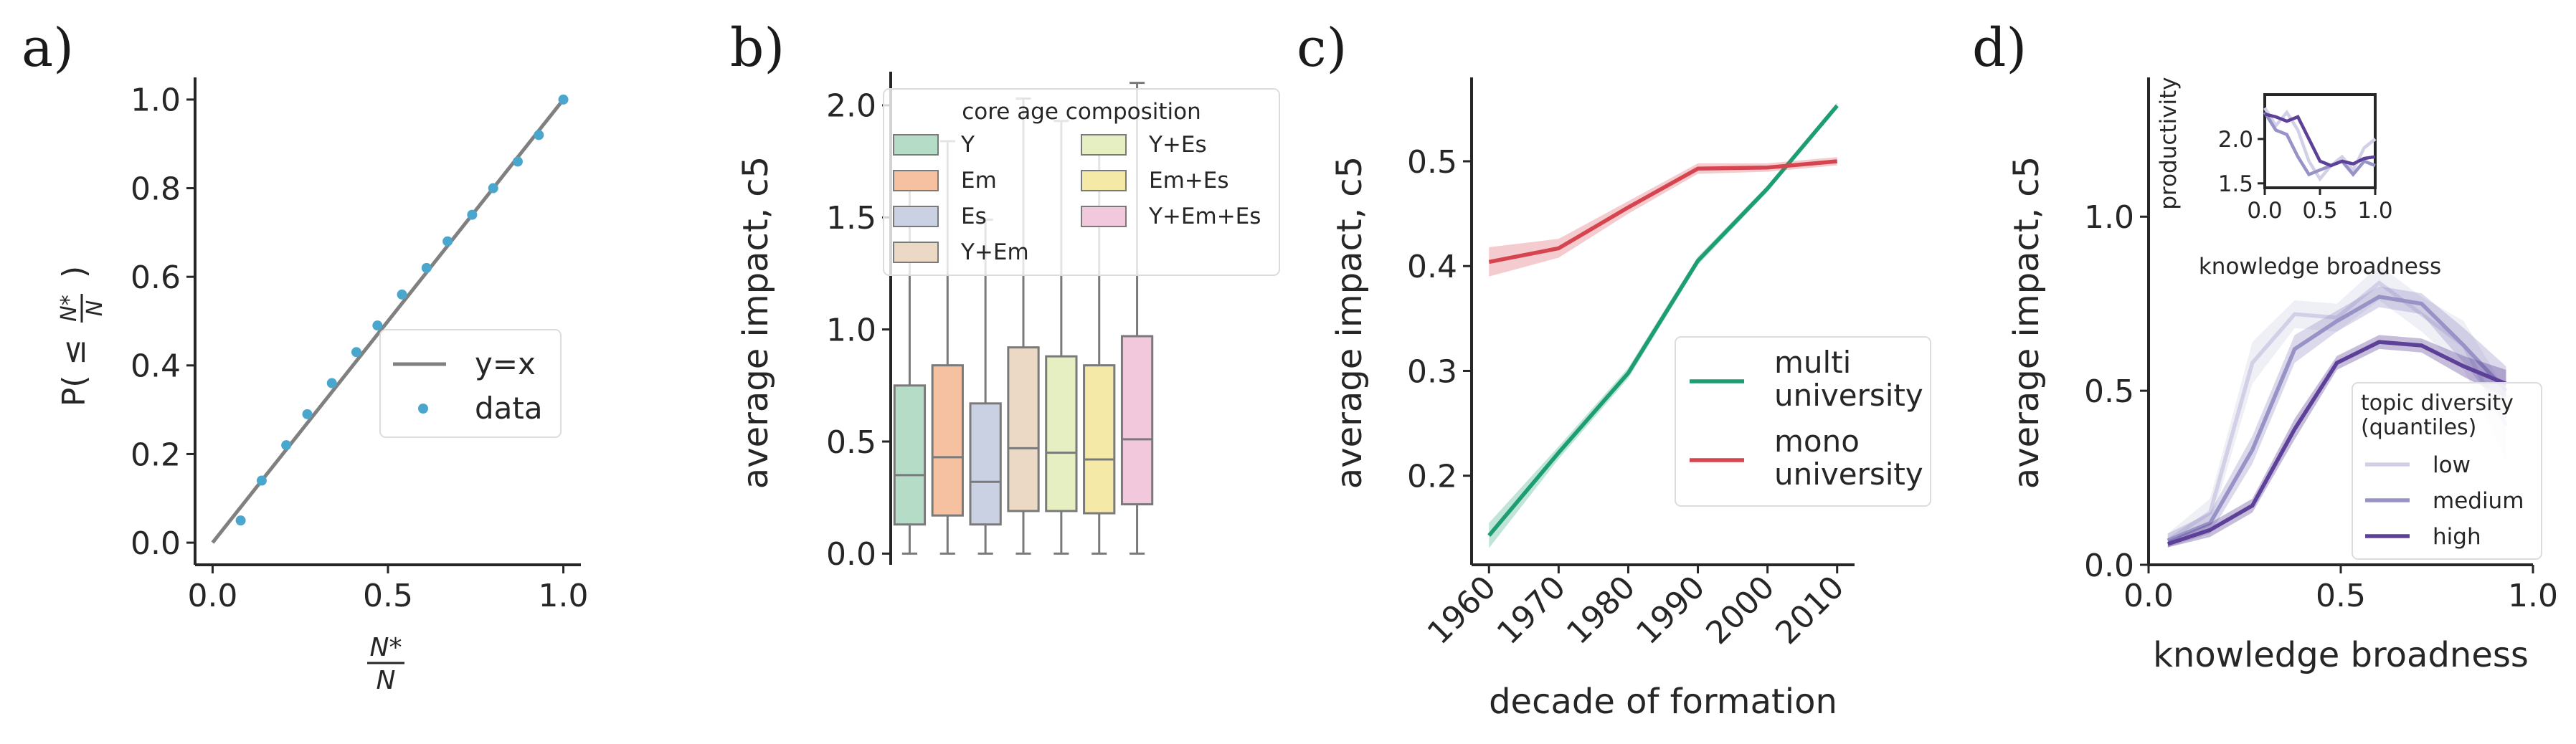 Image resolution: width=2576 pixels, height=744 pixels. I want to click on legend-title: topic diversity, so click(2437, 403).